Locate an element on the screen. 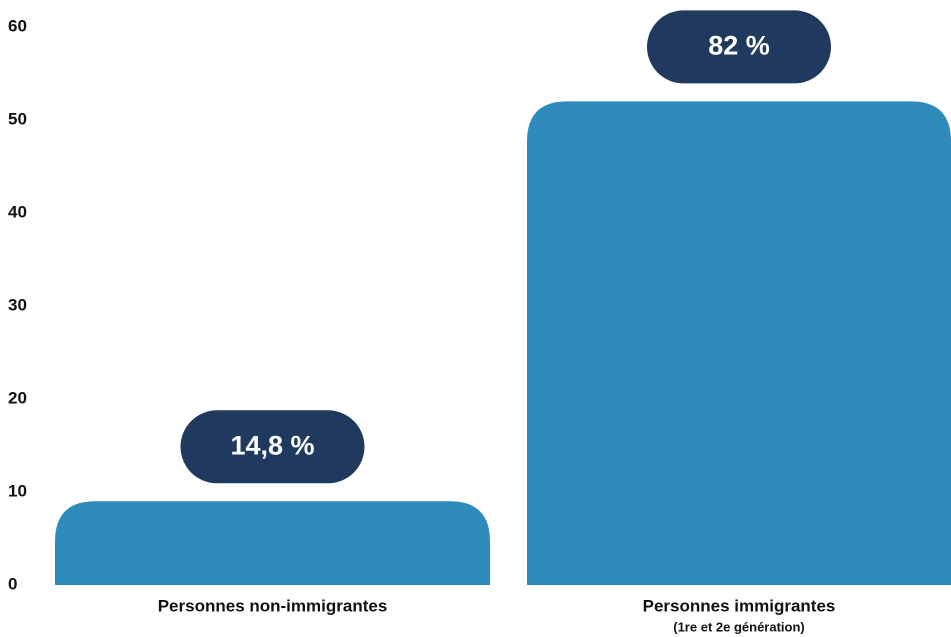  y-tick-label: 60 is located at coordinates (17, 25).